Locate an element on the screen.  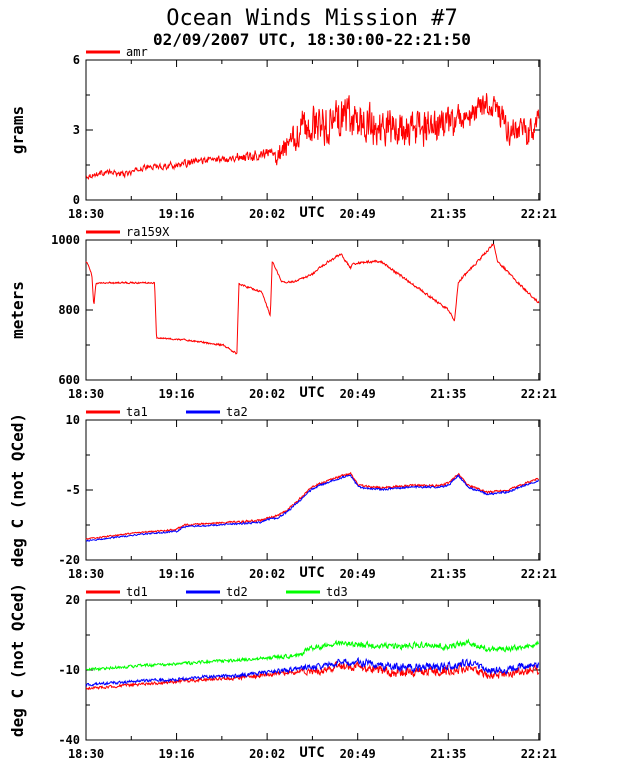
y-axis-label: grams is located at coordinates (17, 130).